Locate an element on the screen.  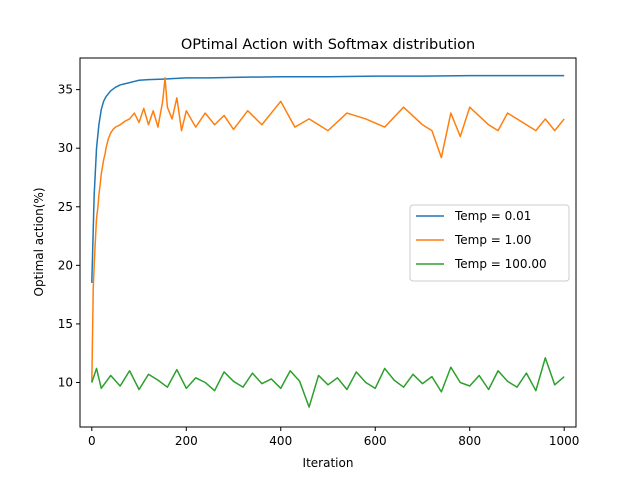
legend-label-1: Temp = 1.00 is located at coordinates (492, 240).